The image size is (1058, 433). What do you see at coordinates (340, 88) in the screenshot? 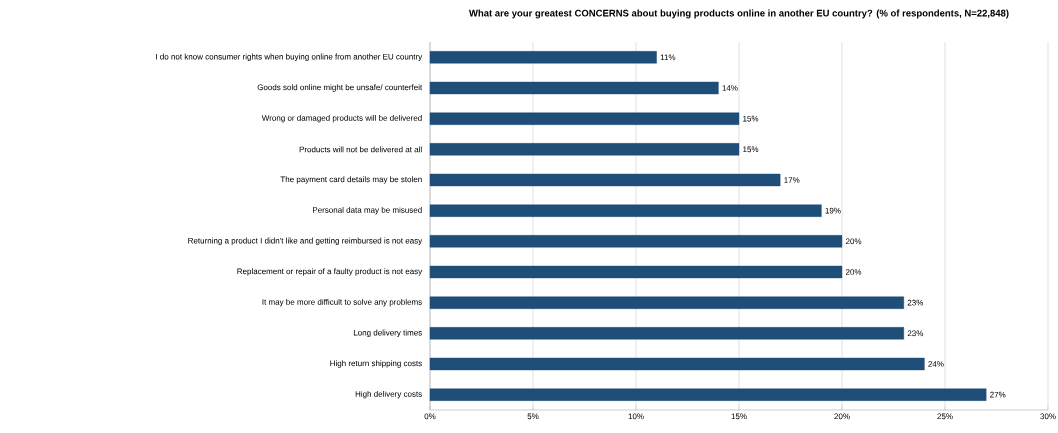
I see `y-tick-label: Goods sold online might be unsafe/ counterfeit` at bounding box center [340, 88].